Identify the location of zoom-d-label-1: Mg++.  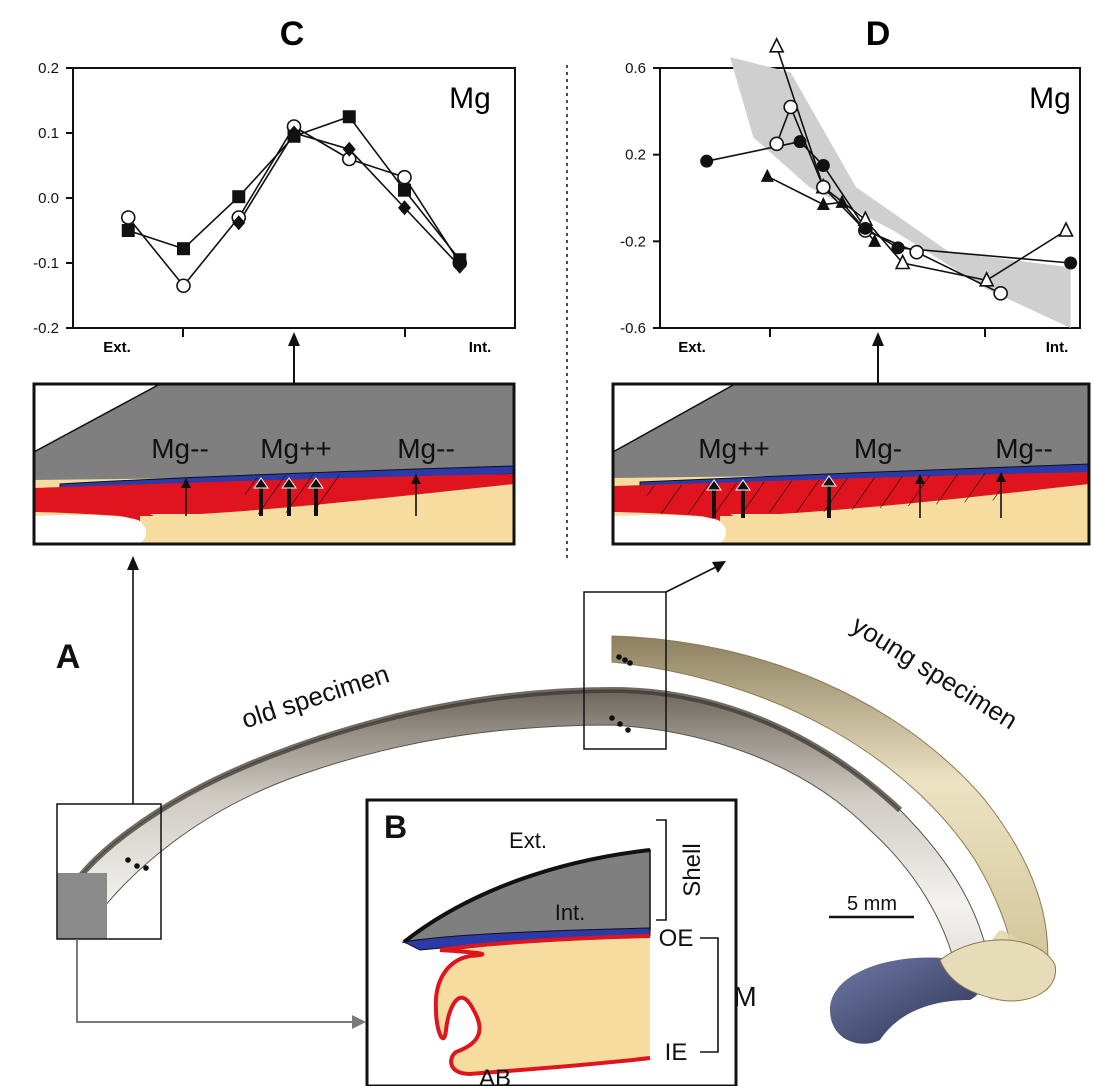
(734, 448).